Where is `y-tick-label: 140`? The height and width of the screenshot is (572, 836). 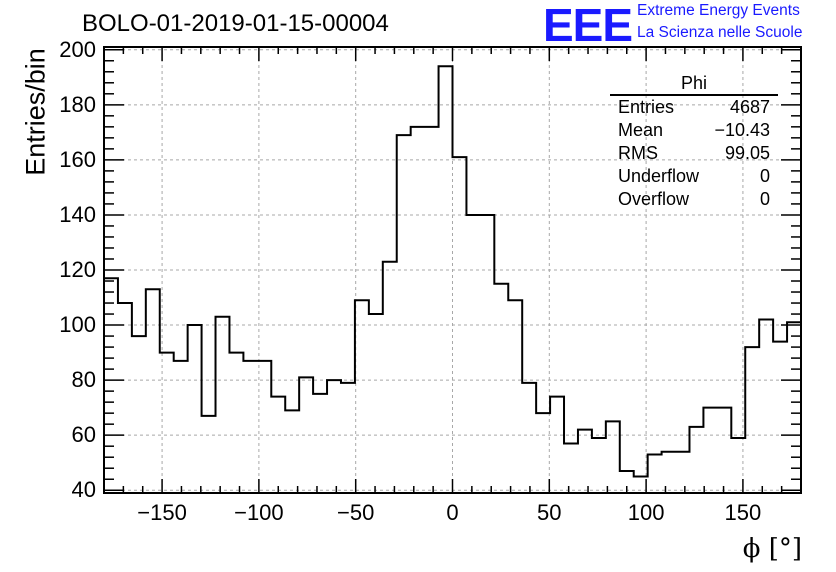 y-tick-label: 140 is located at coordinates (77, 214).